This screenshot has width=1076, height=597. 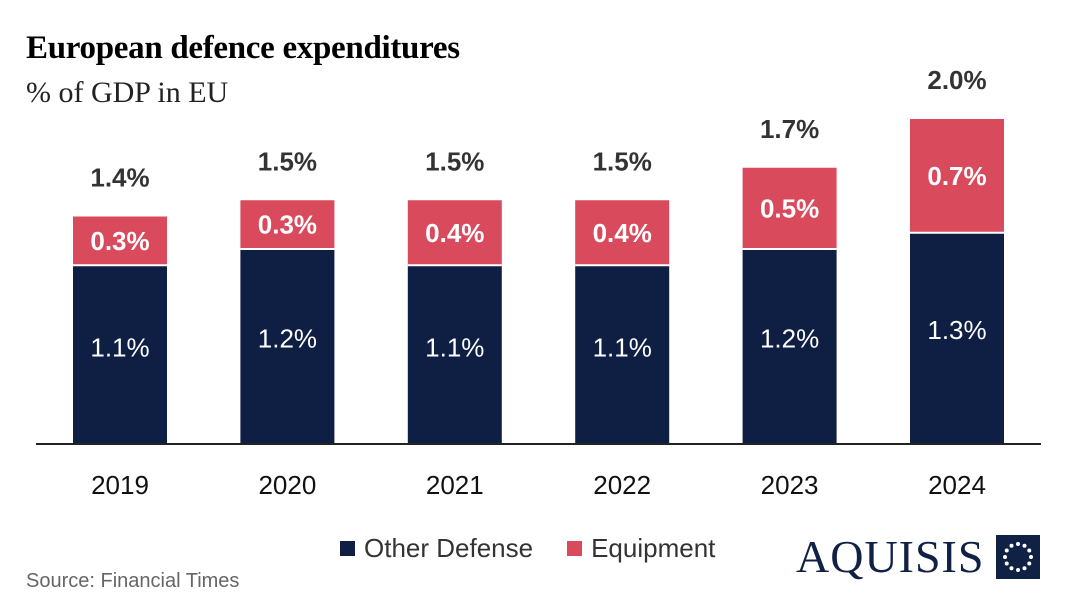 What do you see at coordinates (347, 548) in the screenshot?
I see `legend-swatch-other-defense` at bounding box center [347, 548].